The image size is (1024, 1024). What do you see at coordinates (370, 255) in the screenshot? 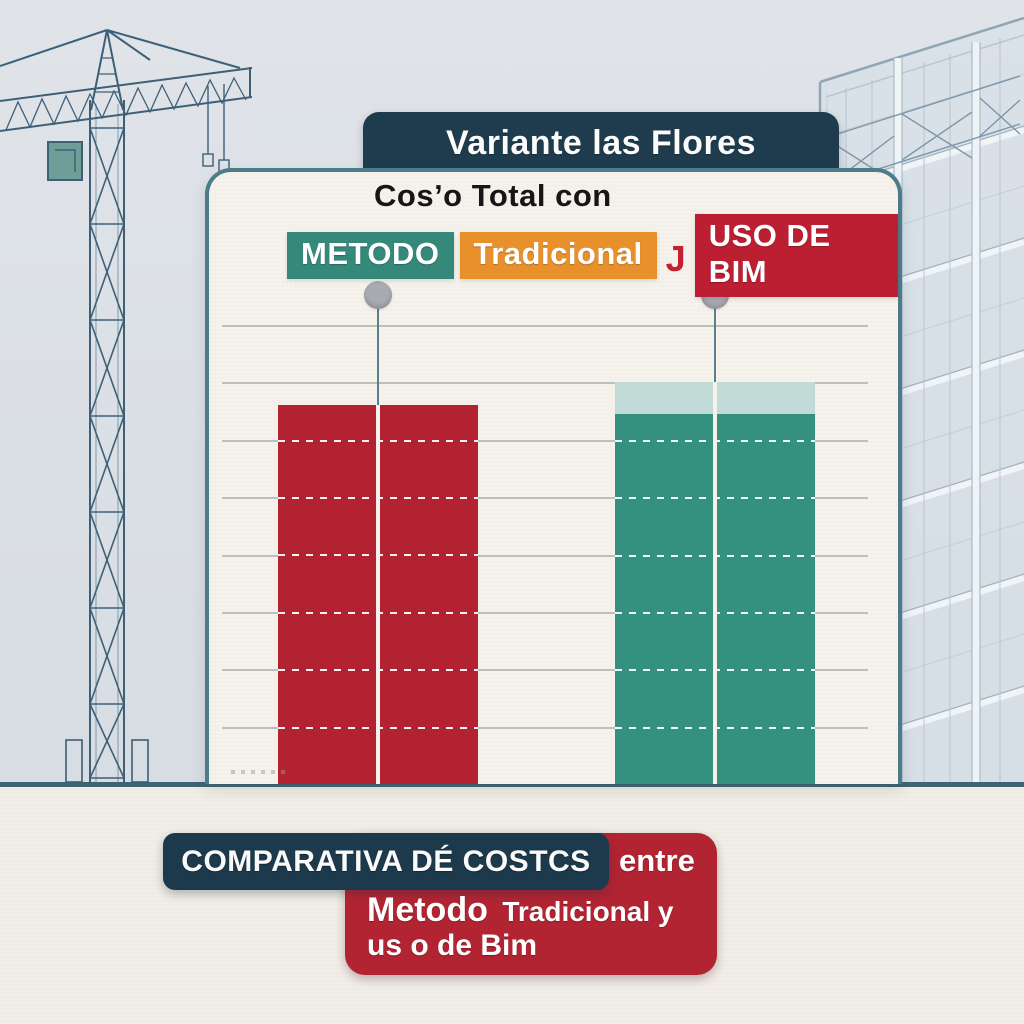
I see `badge-metodo: METODO` at bounding box center [370, 255].